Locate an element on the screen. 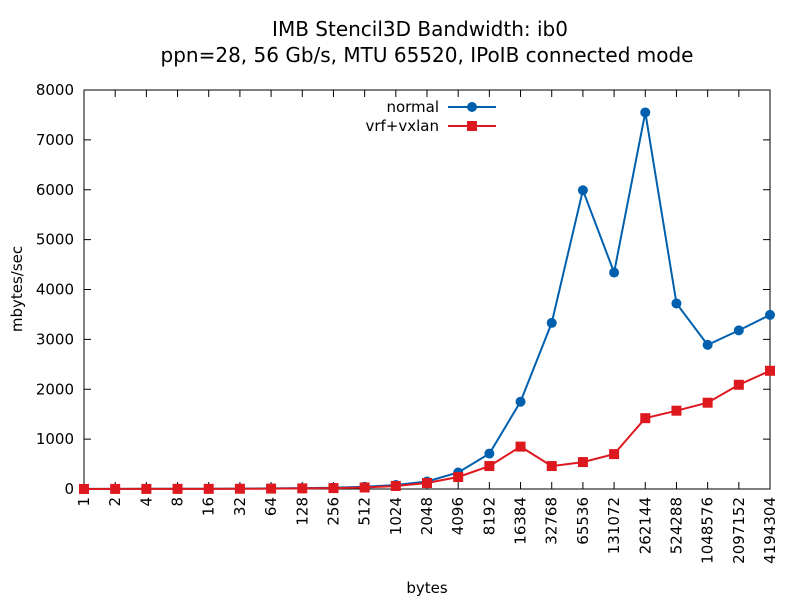  chart-title-line1: IMB Stencil3D Bandwidth: ib0 is located at coordinates (420, 29).